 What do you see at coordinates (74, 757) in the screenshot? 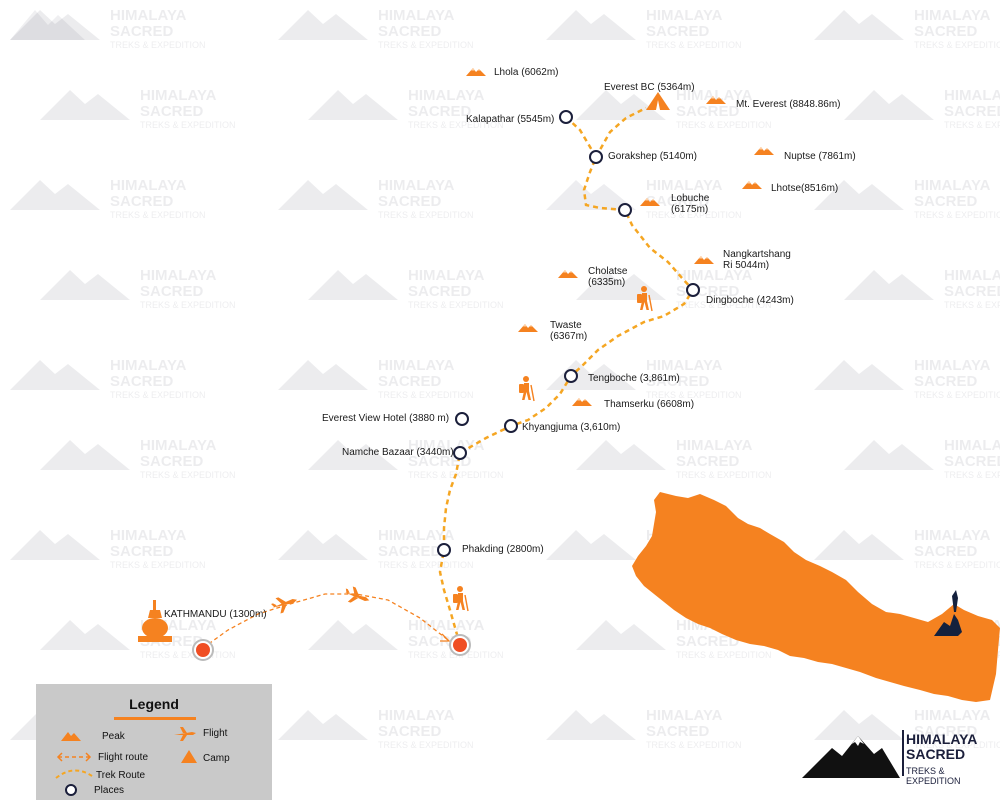
I see `flight-route-icon` at bounding box center [74, 757].